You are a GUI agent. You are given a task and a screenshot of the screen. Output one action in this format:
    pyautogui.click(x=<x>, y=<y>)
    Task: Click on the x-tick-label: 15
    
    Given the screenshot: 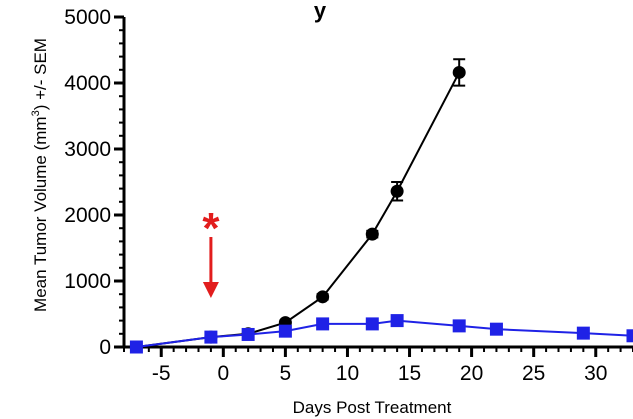 What is the action you would take?
    pyautogui.click(x=409, y=373)
    